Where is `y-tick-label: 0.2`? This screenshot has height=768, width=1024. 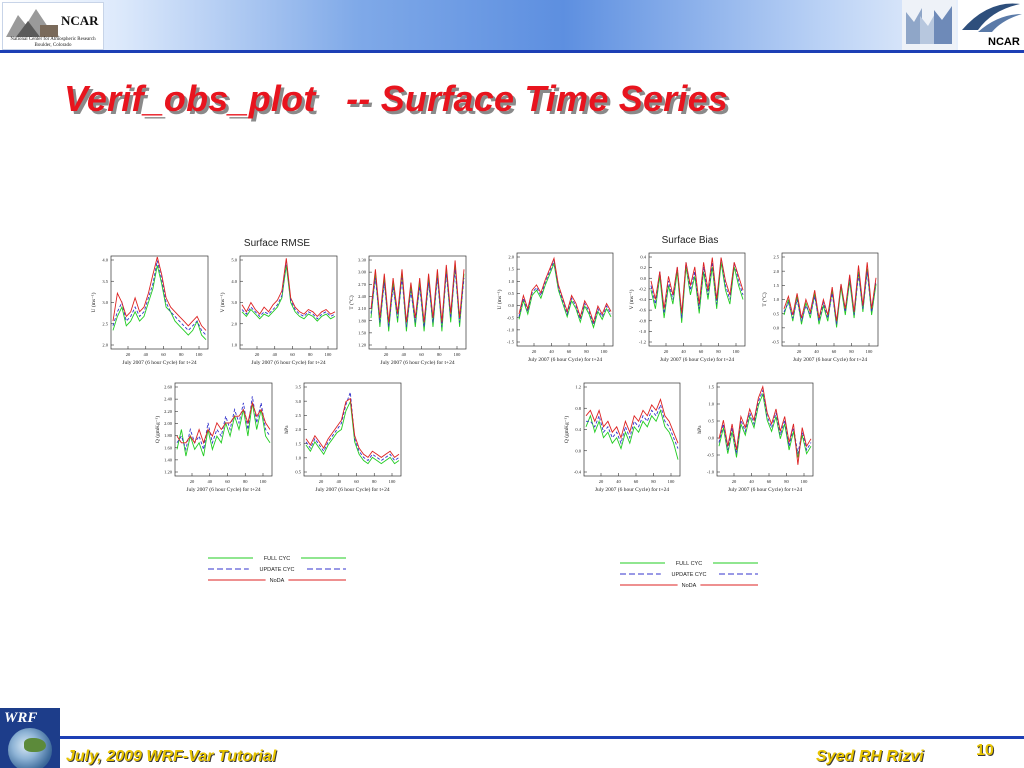
y-tick-label: 0.2 is located at coordinates (643, 267).